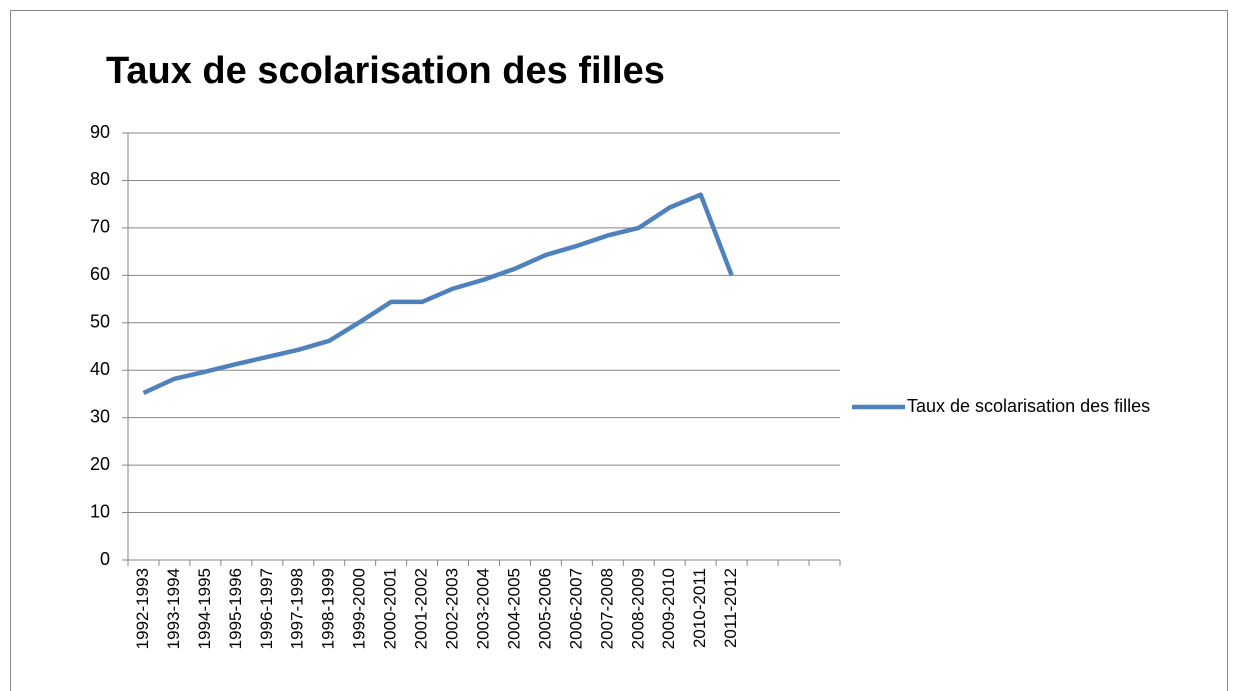  What do you see at coordinates (266, 608) in the screenshot?
I see `x-tick-label: 1996-1997` at bounding box center [266, 608].